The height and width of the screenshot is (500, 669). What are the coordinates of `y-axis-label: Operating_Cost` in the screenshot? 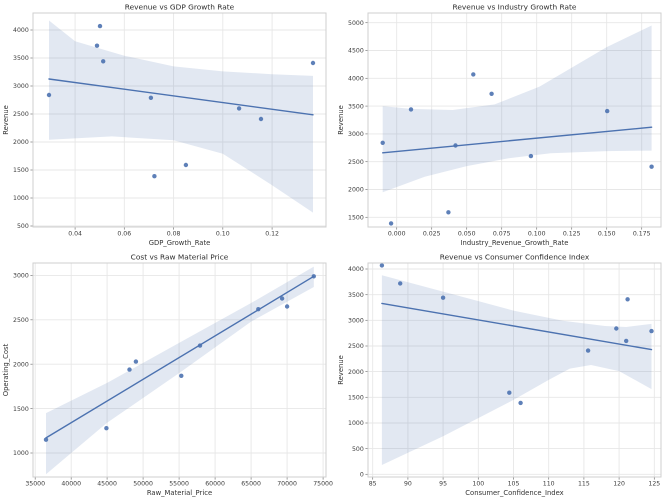 It's located at (6, 369).